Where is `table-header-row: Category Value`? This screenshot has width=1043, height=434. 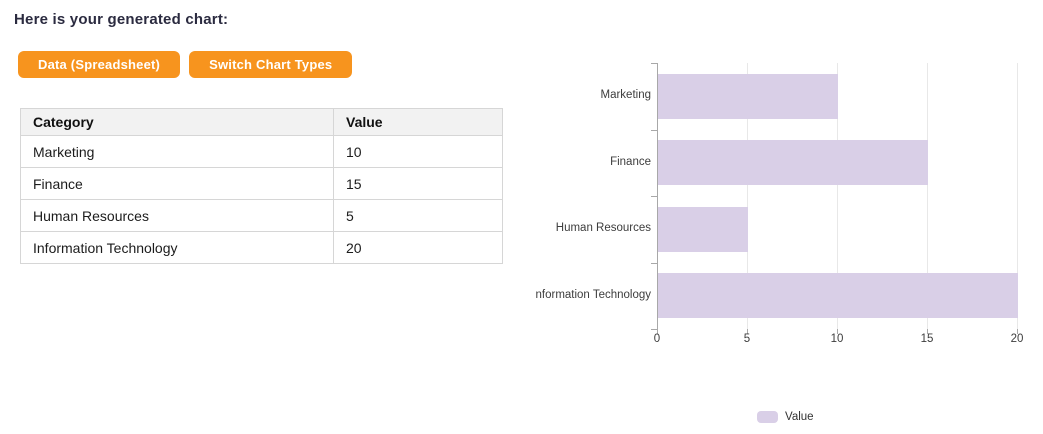
table-header-row: Category Value is located at coordinates (261, 122).